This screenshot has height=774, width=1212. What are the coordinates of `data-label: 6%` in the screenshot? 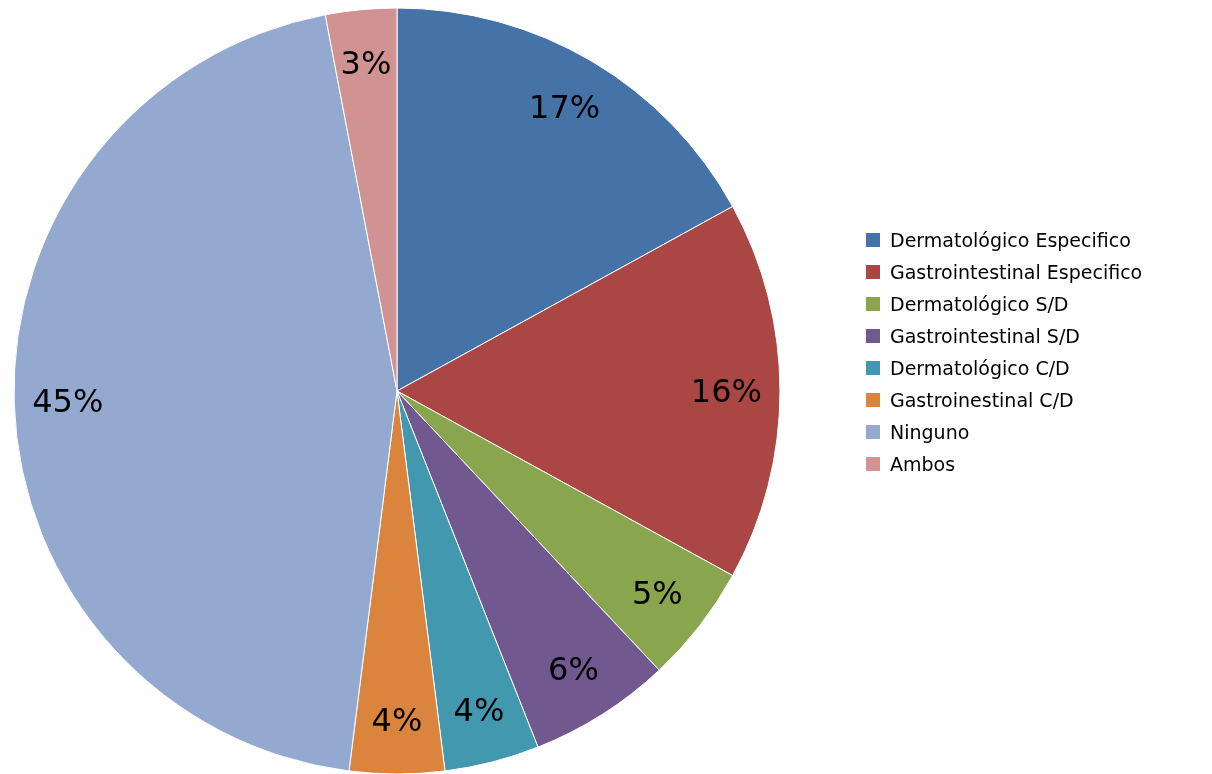 It's located at (573, 669).